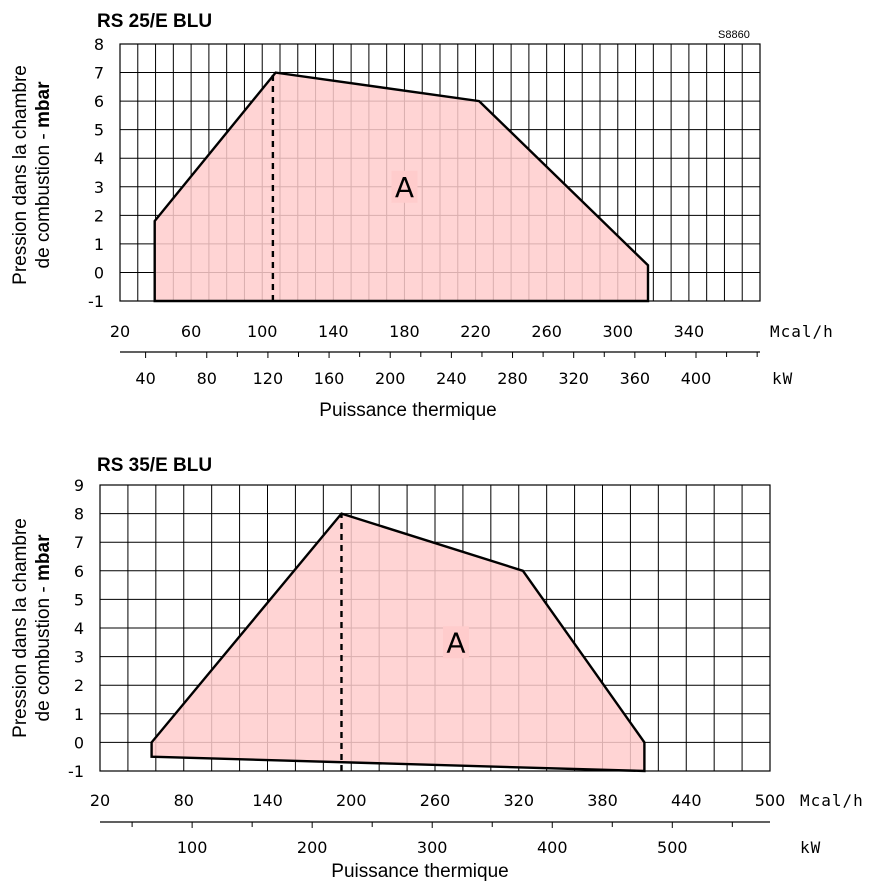  What do you see at coordinates (145, 378) in the screenshot?
I see `x-tick-label-kw: 40` at bounding box center [145, 378].